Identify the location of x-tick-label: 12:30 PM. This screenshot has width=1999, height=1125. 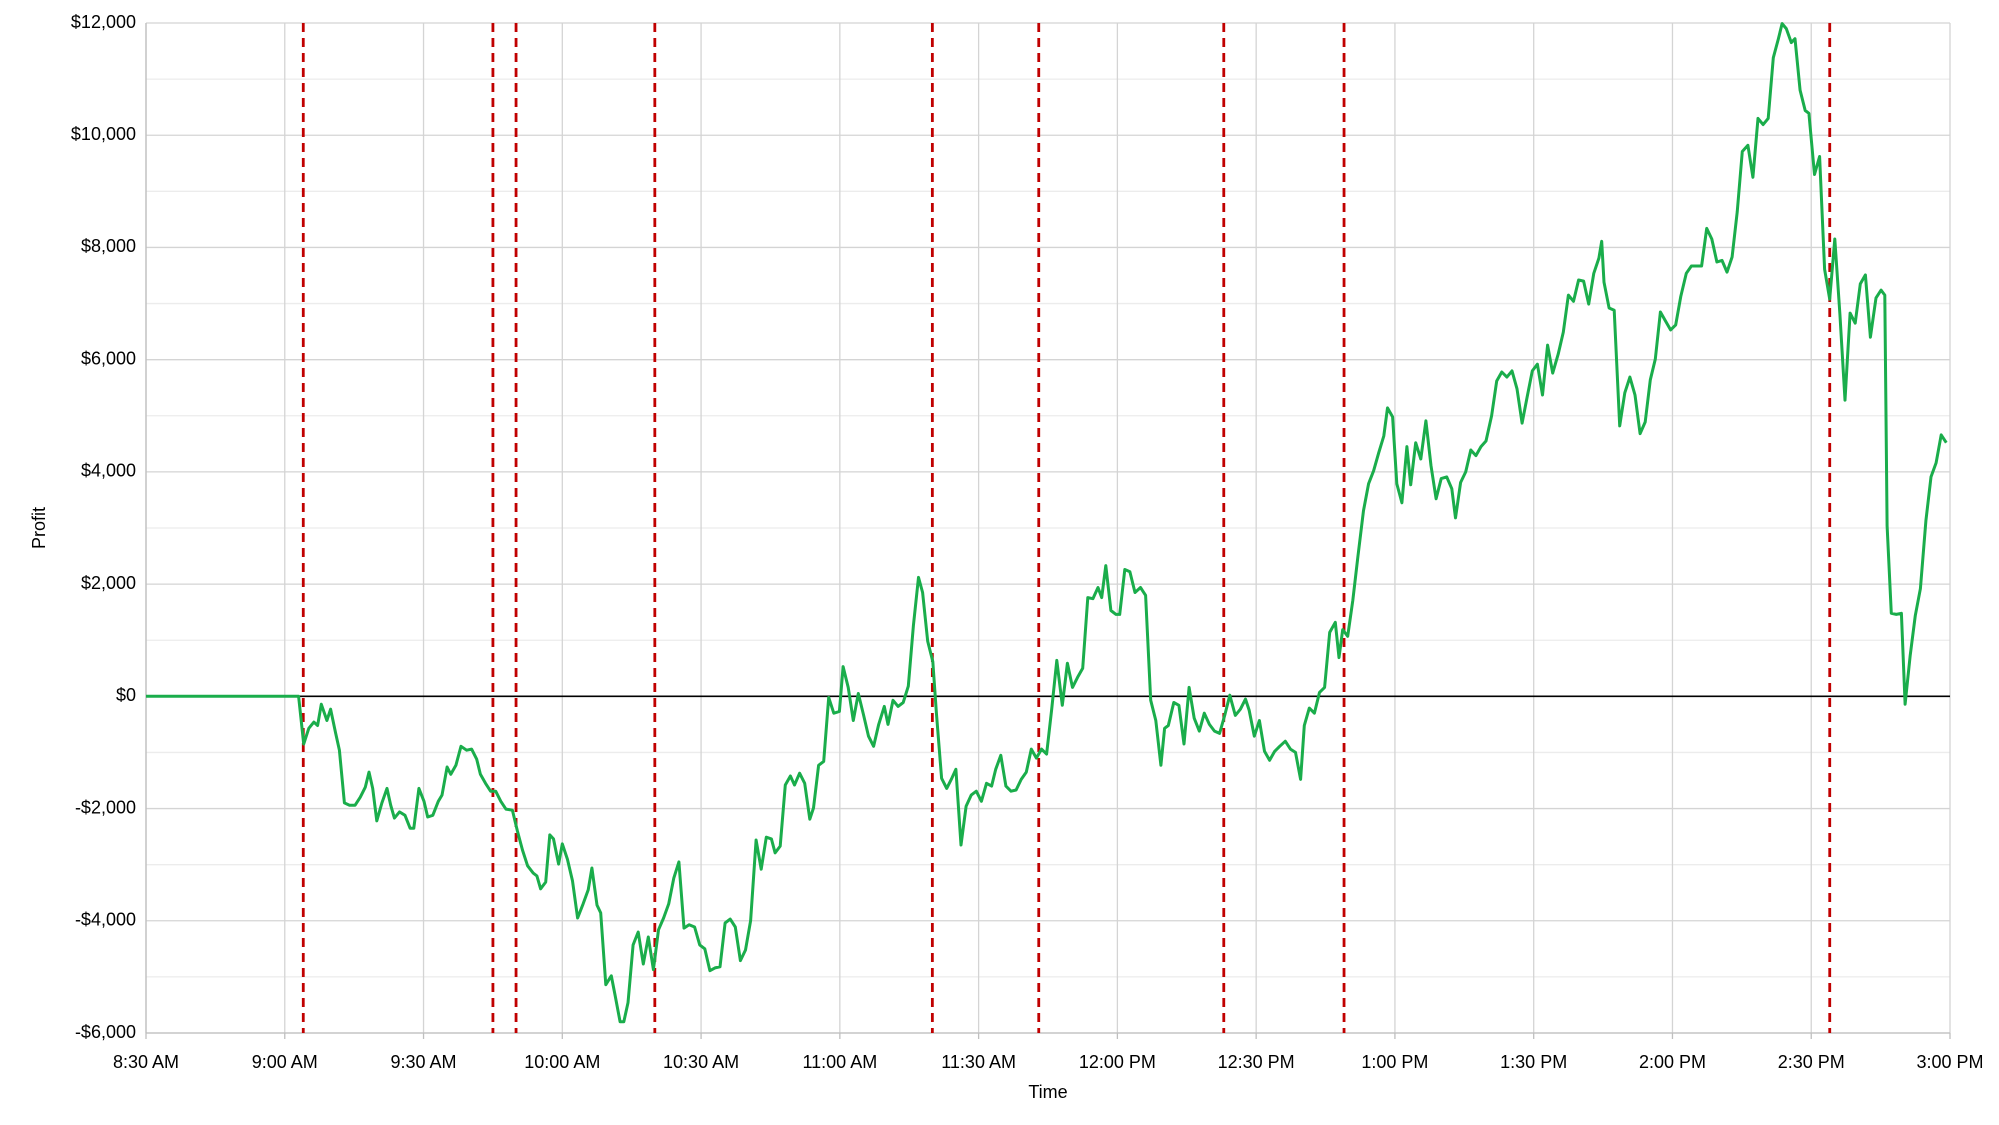
(1256, 1062).